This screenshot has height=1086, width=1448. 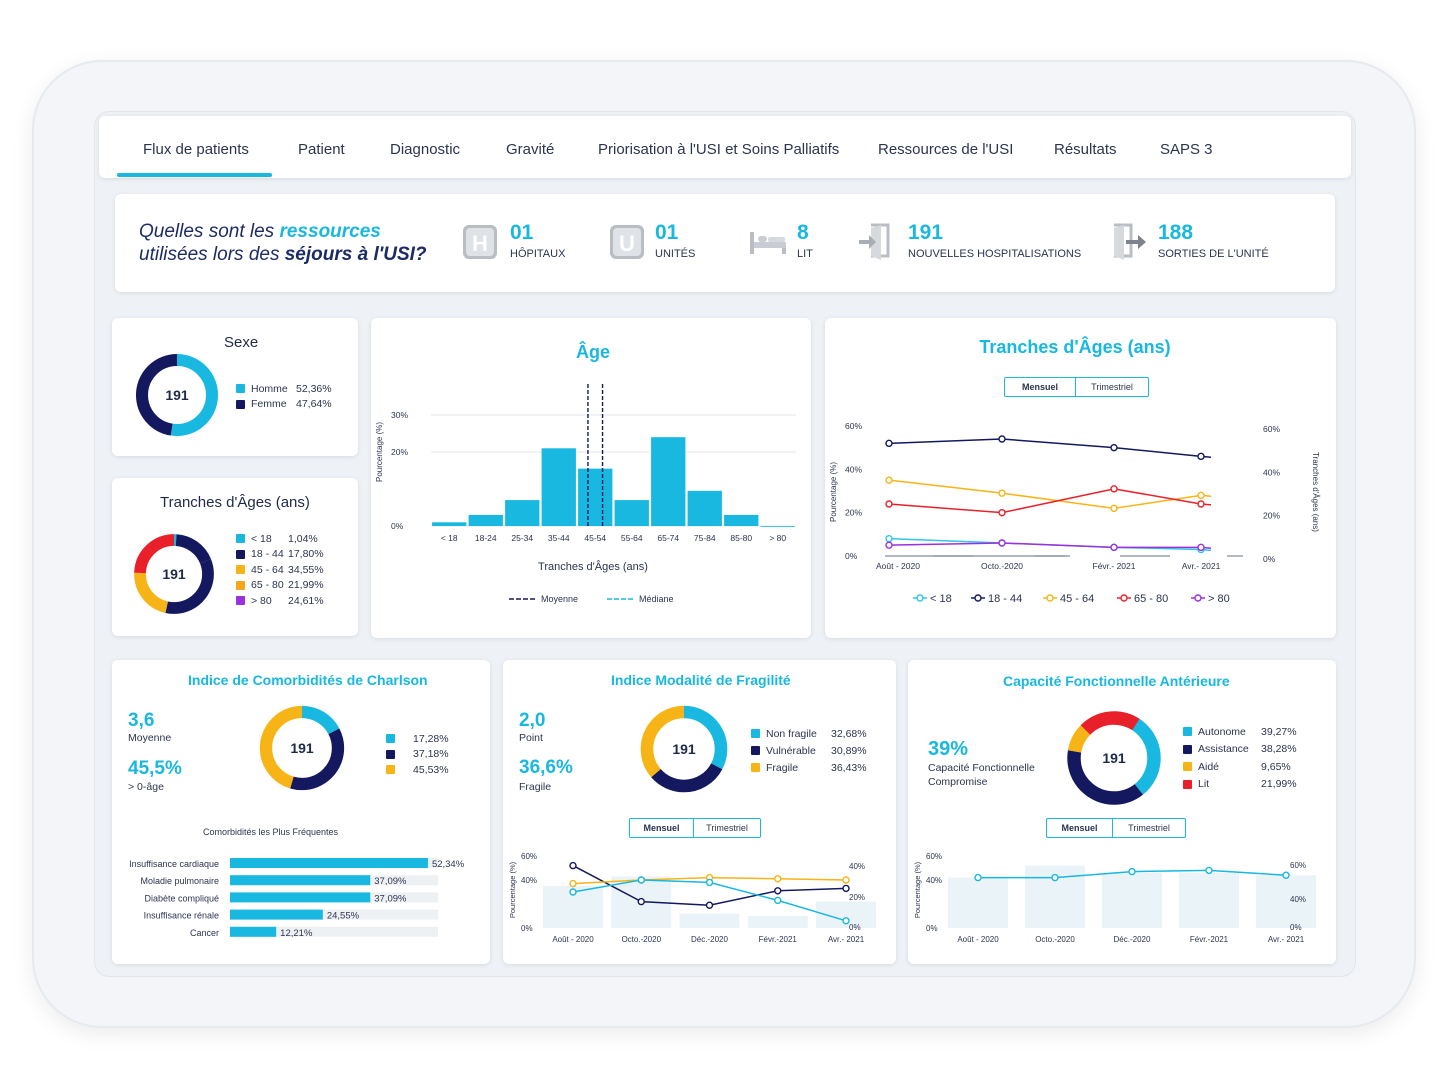 I want to click on x-tick-label: Févr.- 2021, so click(x=1114, y=566).